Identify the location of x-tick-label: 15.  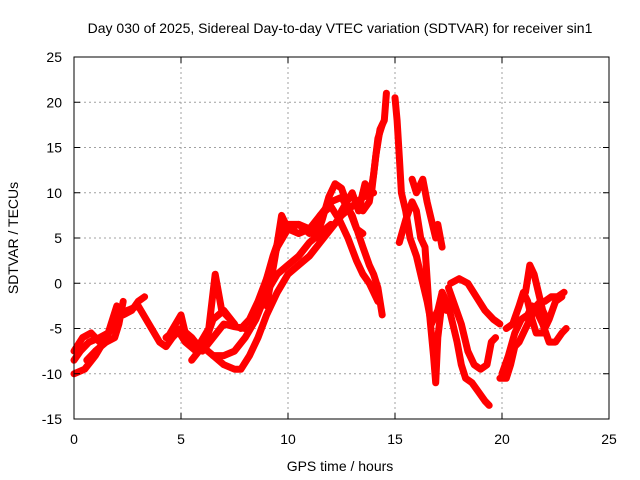
(395, 439).